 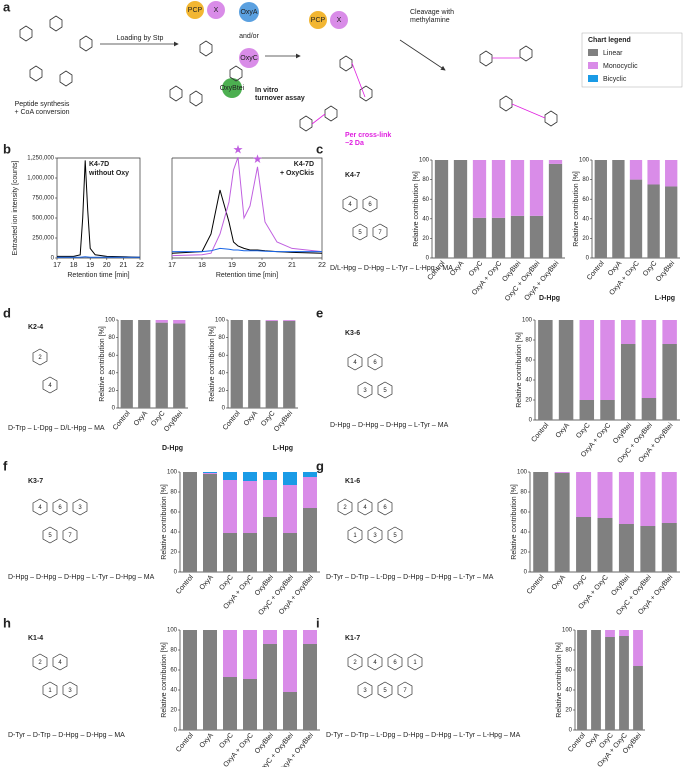 I want to click on compound-name: K1-6, so click(x=352, y=481).